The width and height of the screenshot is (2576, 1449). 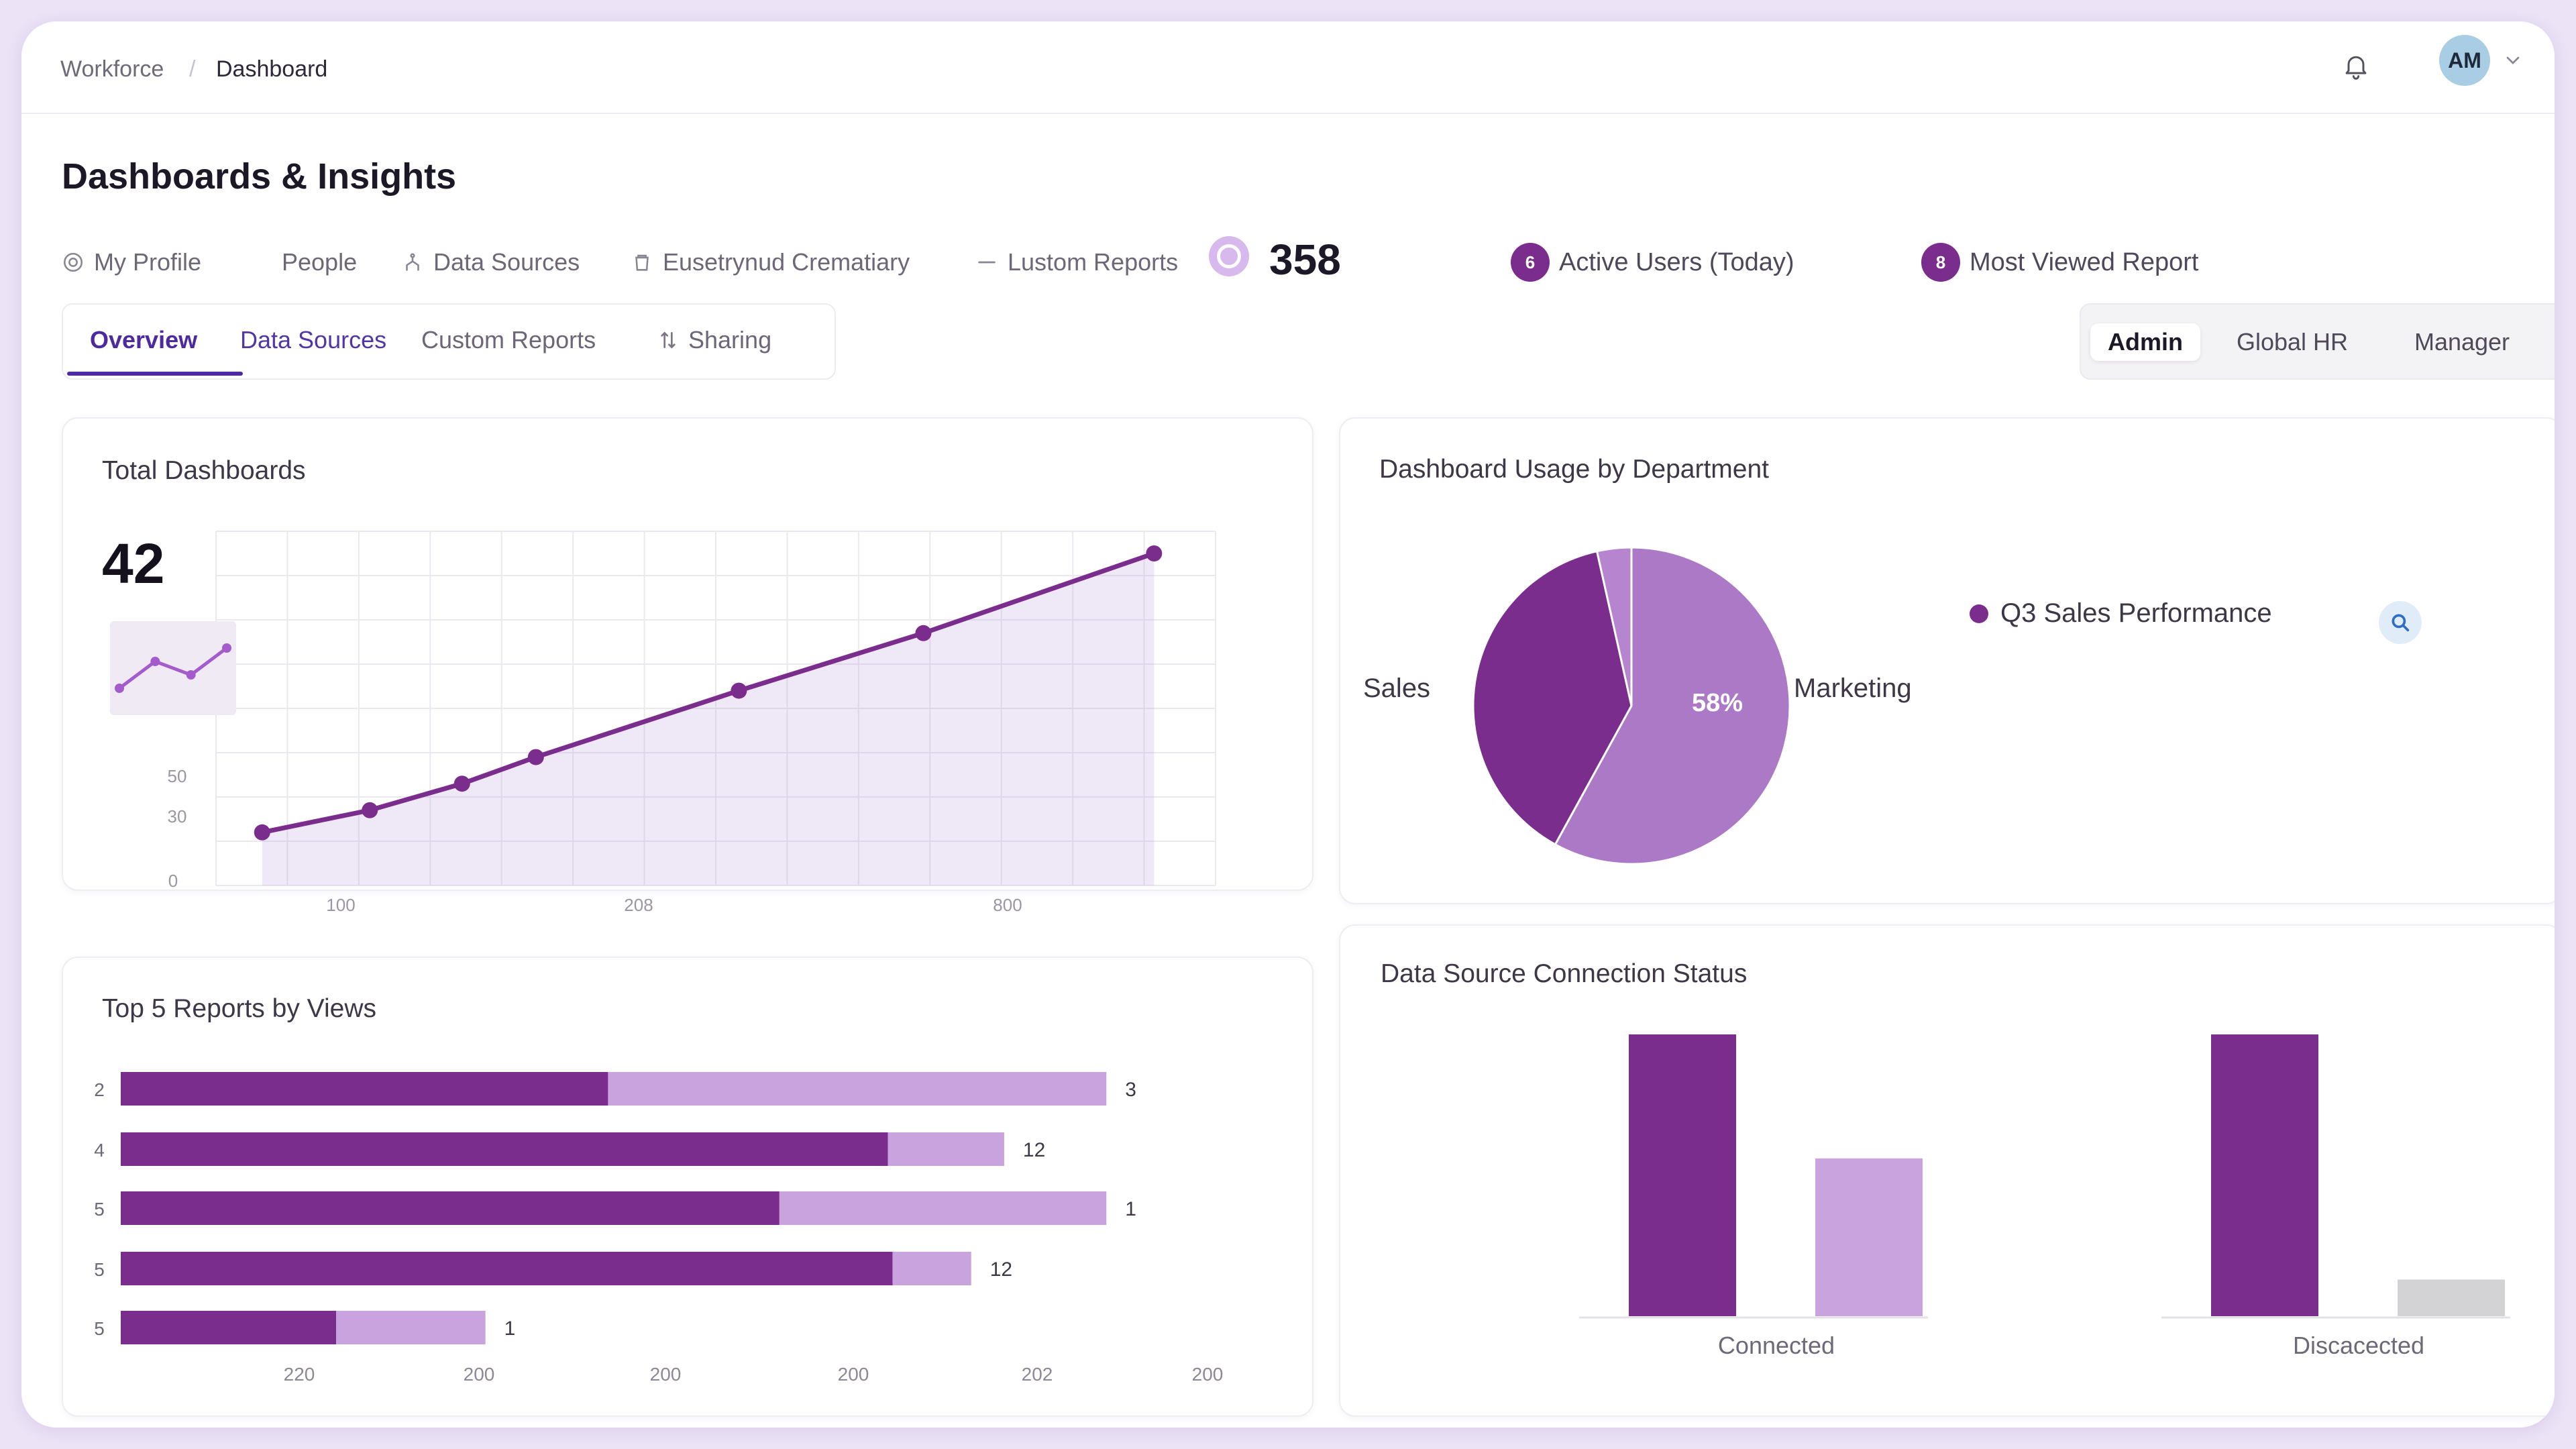 I want to click on breadcrumb-current: Dashboard, so click(x=272, y=69).